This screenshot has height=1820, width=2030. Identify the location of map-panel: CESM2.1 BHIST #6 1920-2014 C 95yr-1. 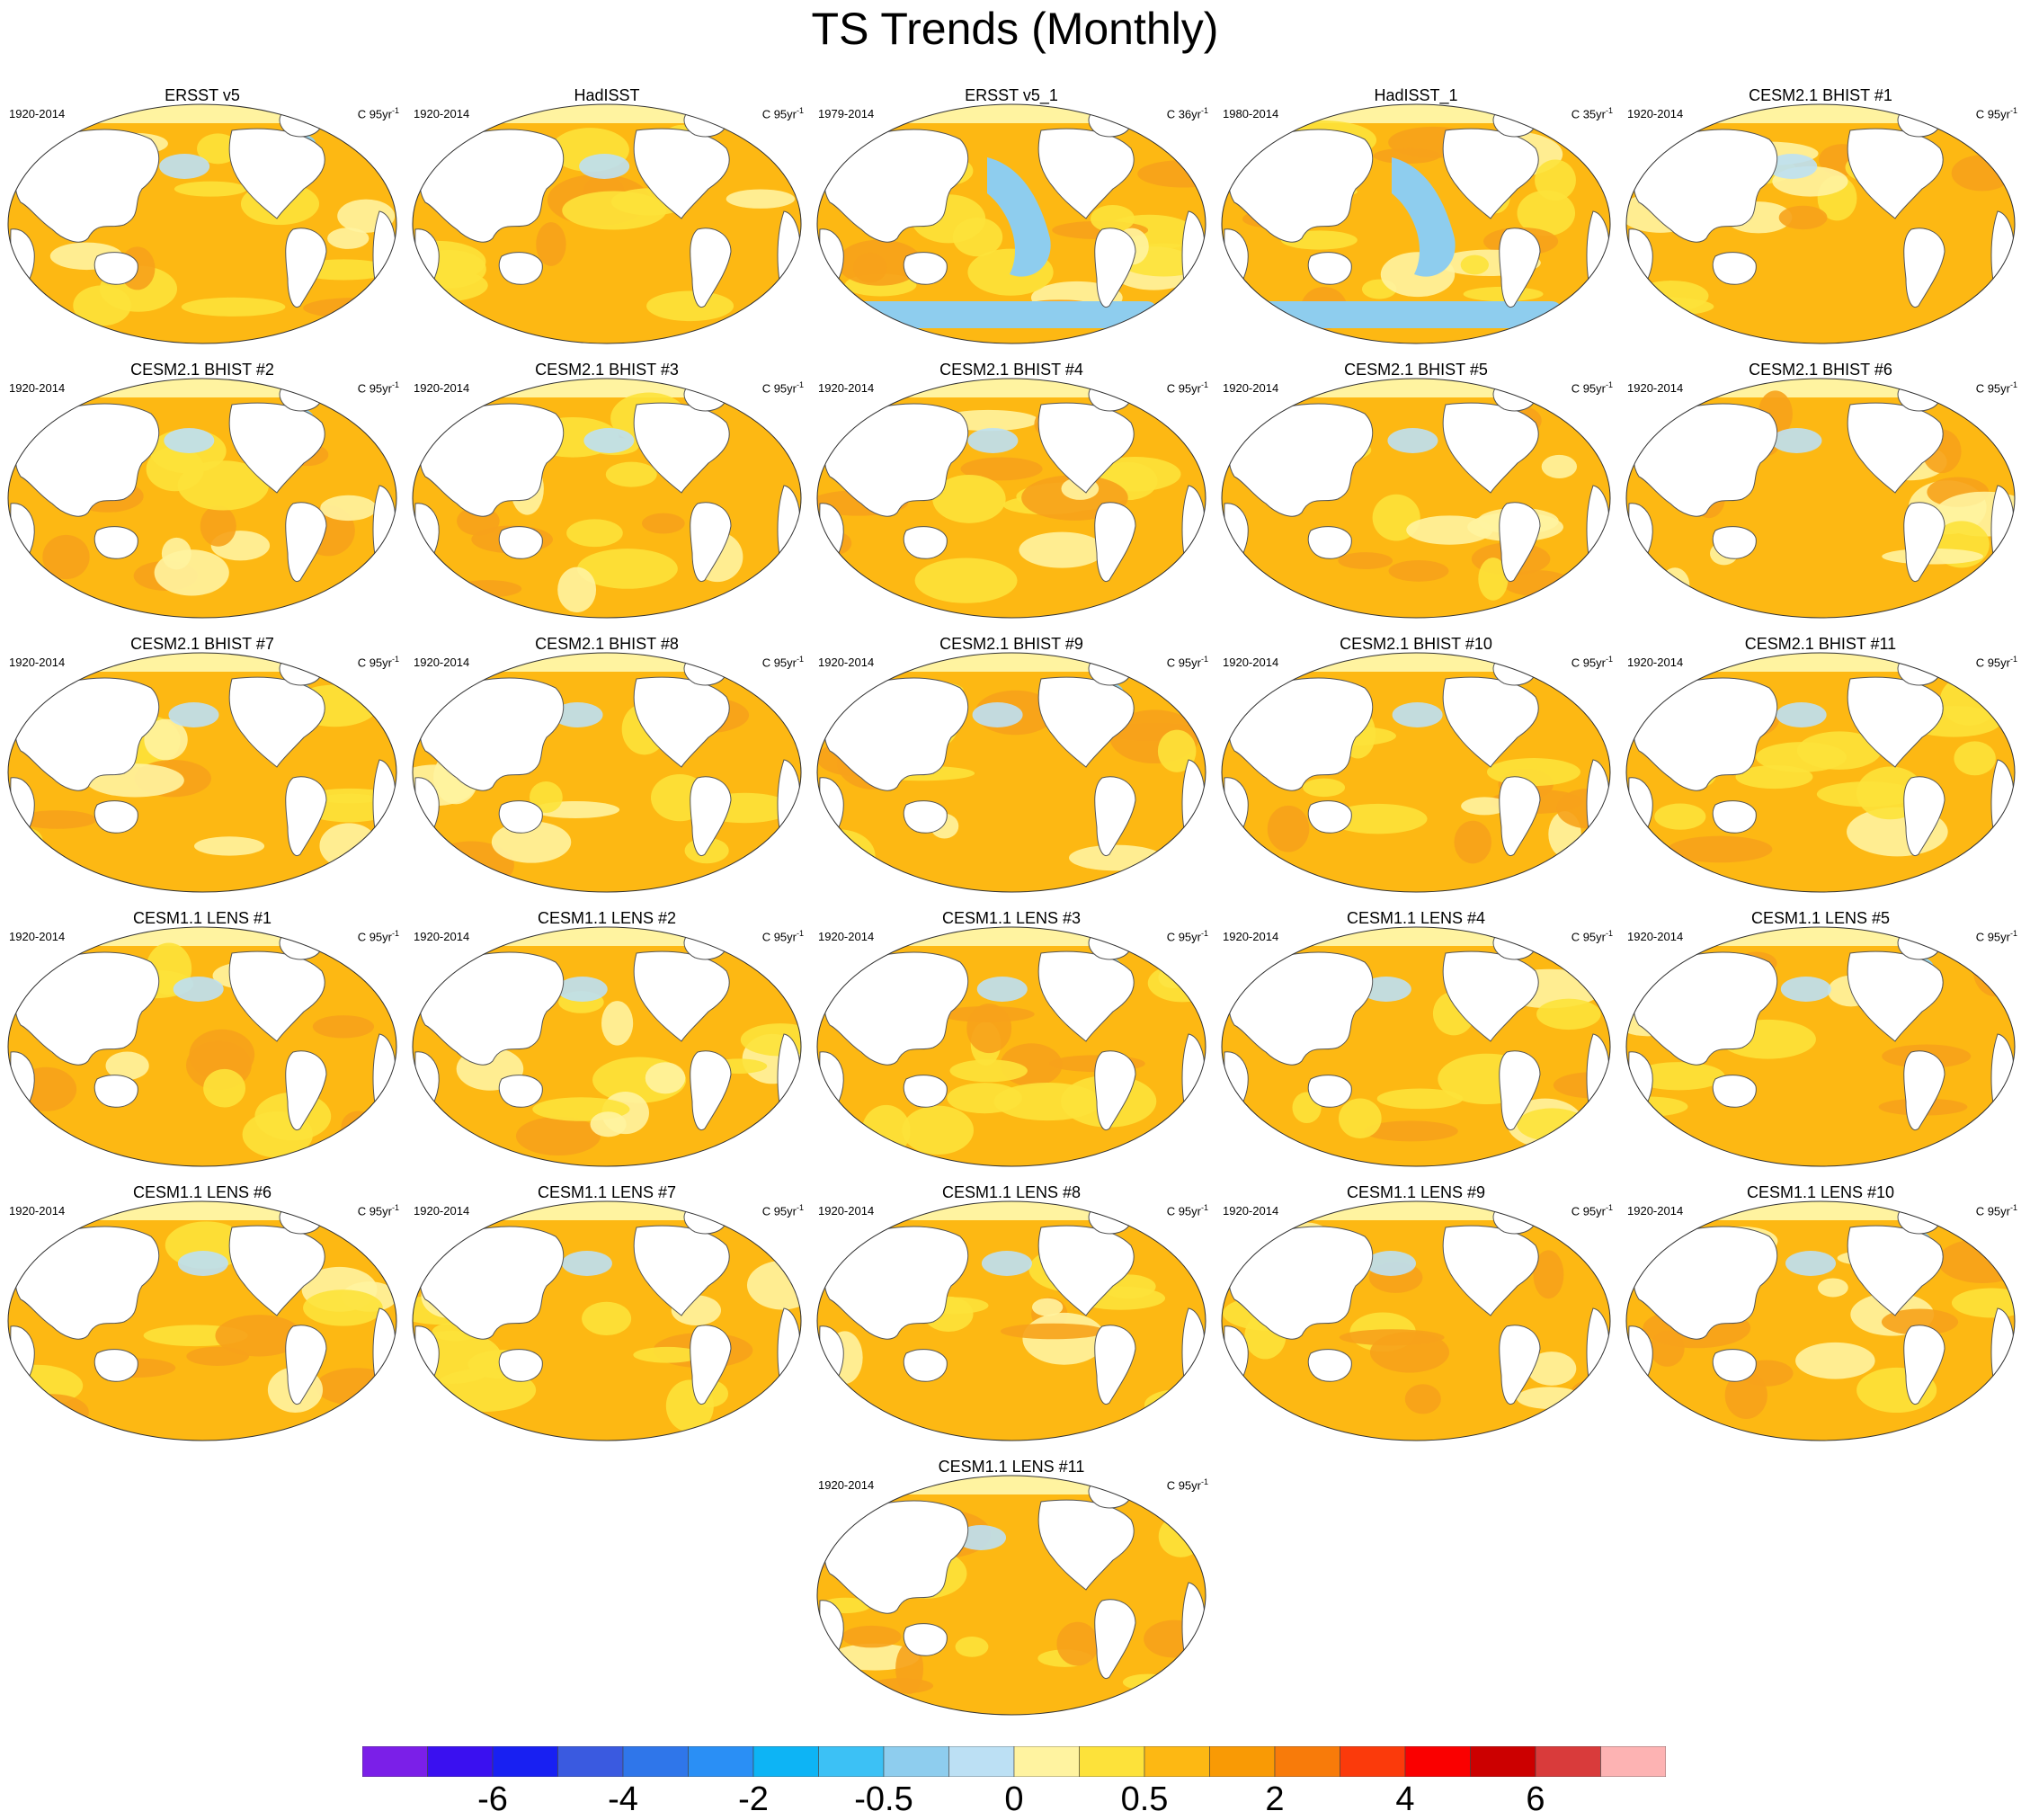
(1820, 492).